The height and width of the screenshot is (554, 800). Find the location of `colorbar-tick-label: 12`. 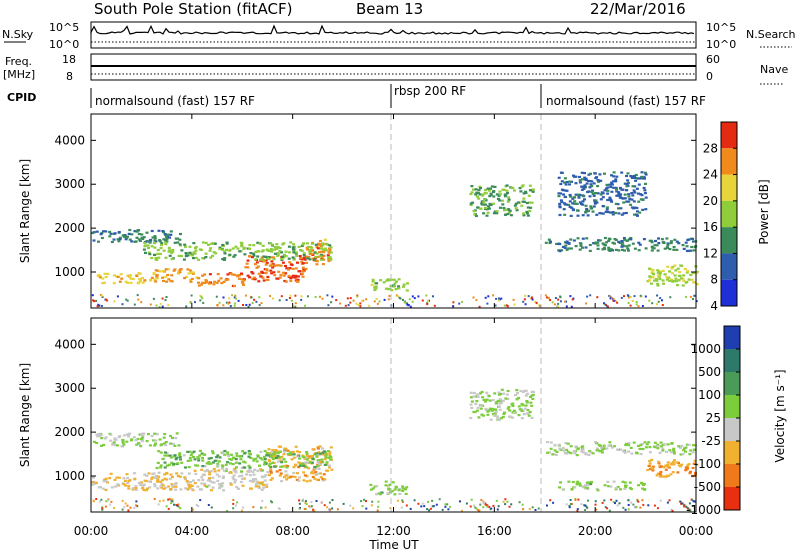

colorbar-tick-label: 12 is located at coordinates (710, 253).